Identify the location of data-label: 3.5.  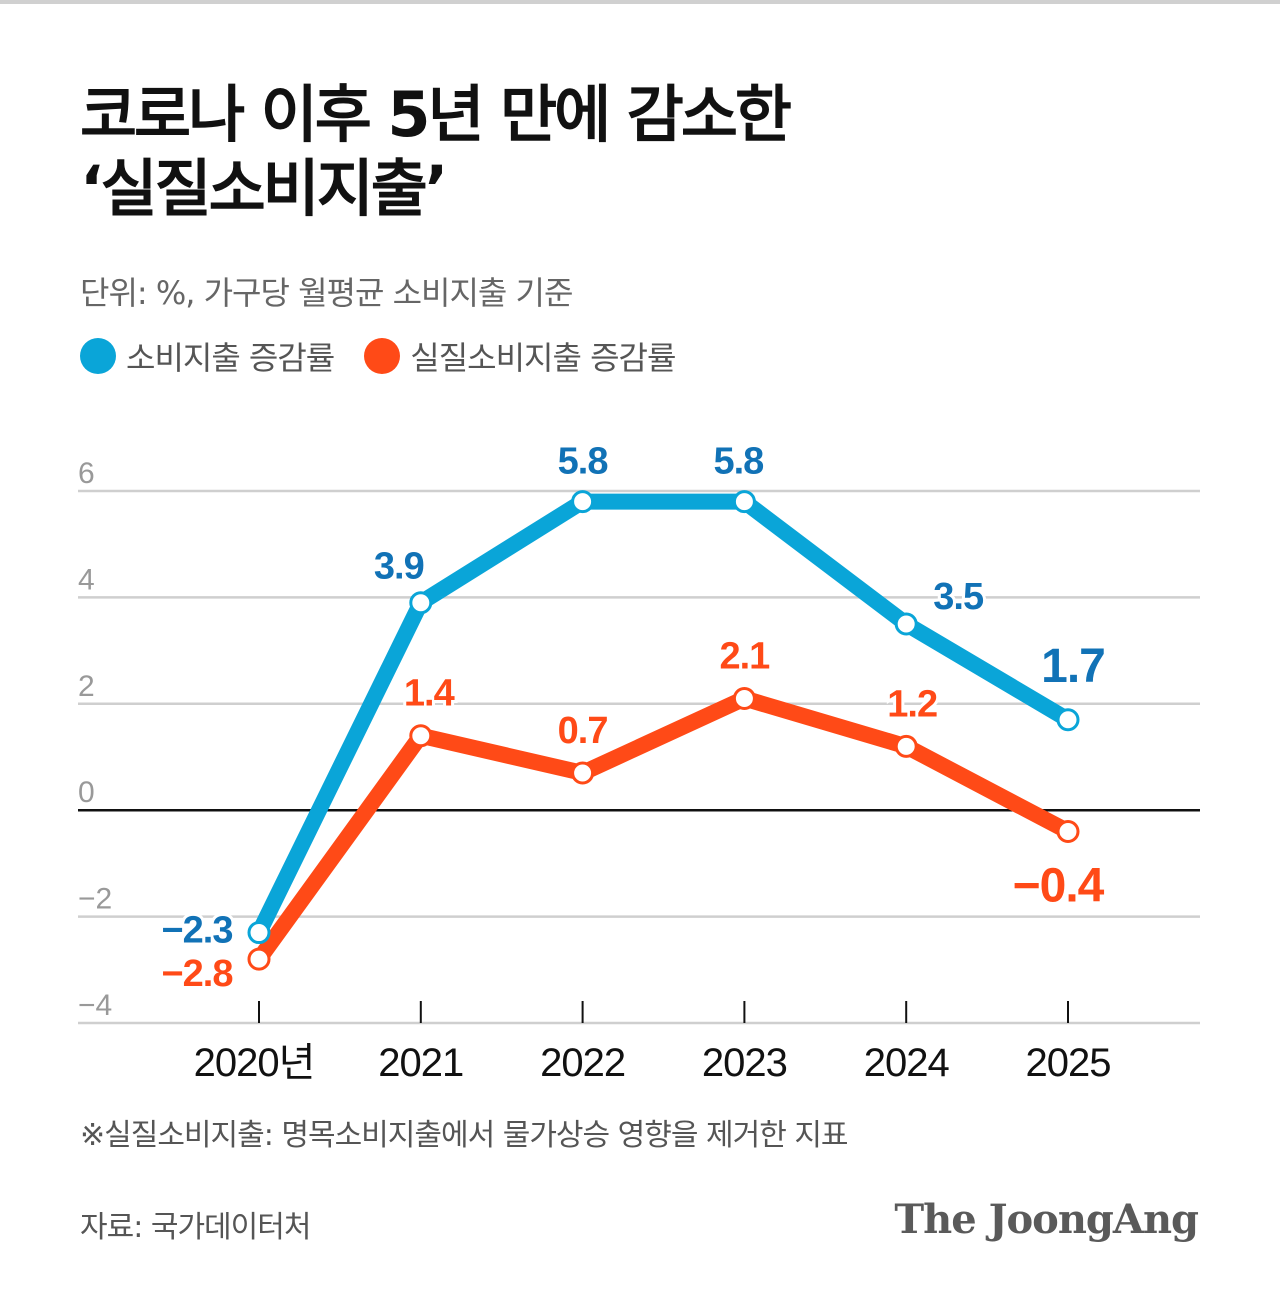
(958, 597).